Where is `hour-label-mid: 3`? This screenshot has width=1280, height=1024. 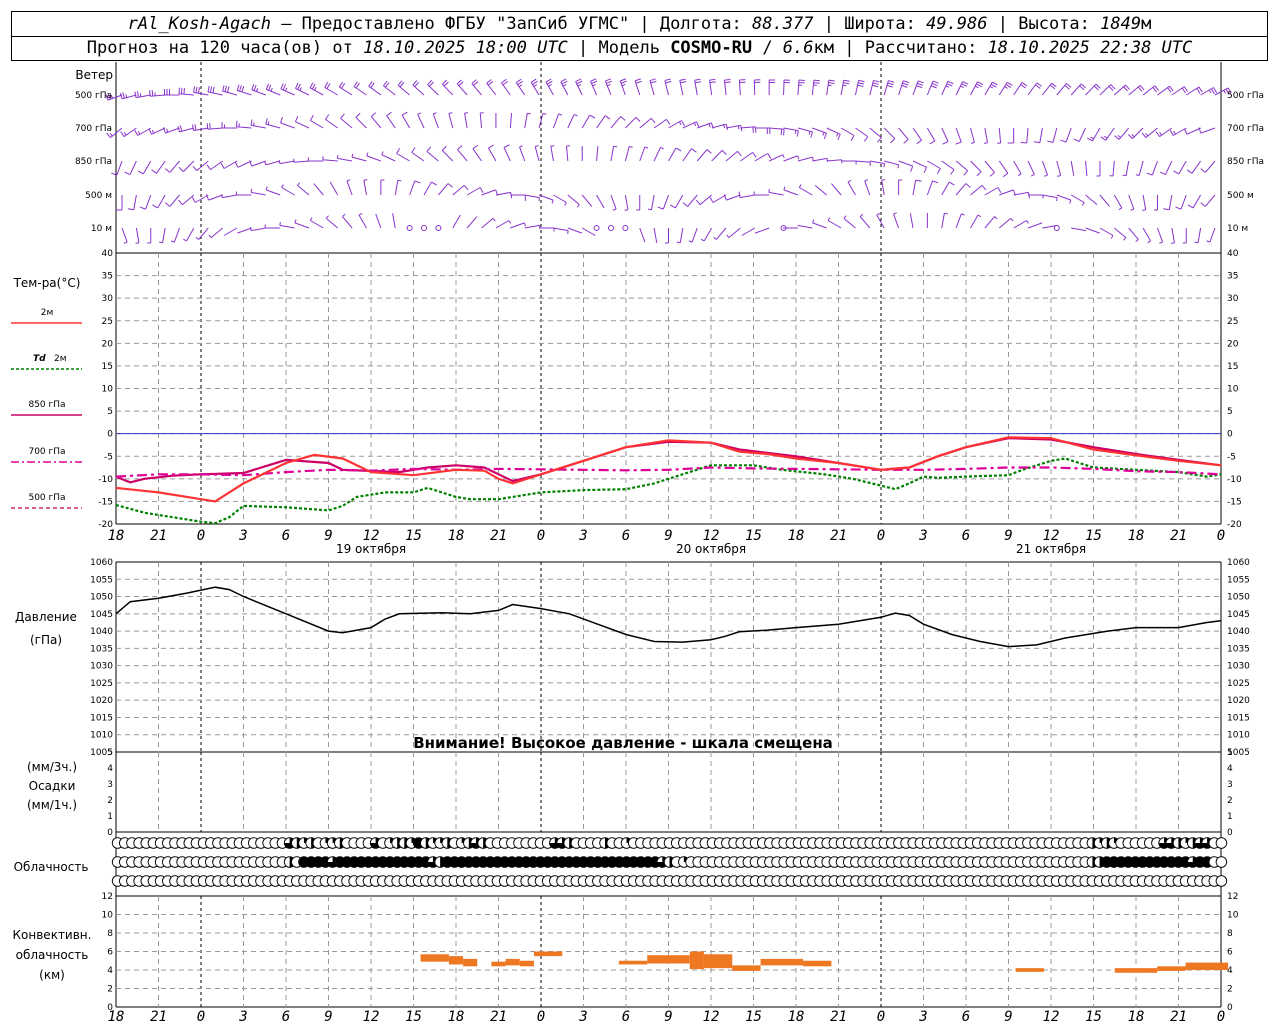 hour-label-mid: 3 is located at coordinates (242, 536).